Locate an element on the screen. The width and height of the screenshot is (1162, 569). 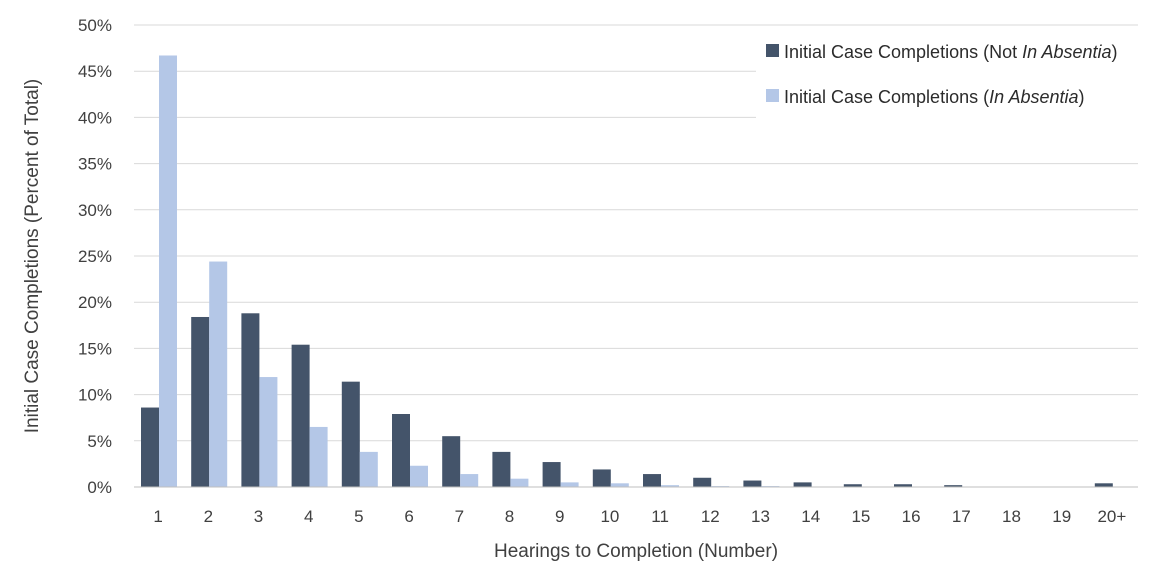
x-tick-label: 7 is located at coordinates (459, 516).